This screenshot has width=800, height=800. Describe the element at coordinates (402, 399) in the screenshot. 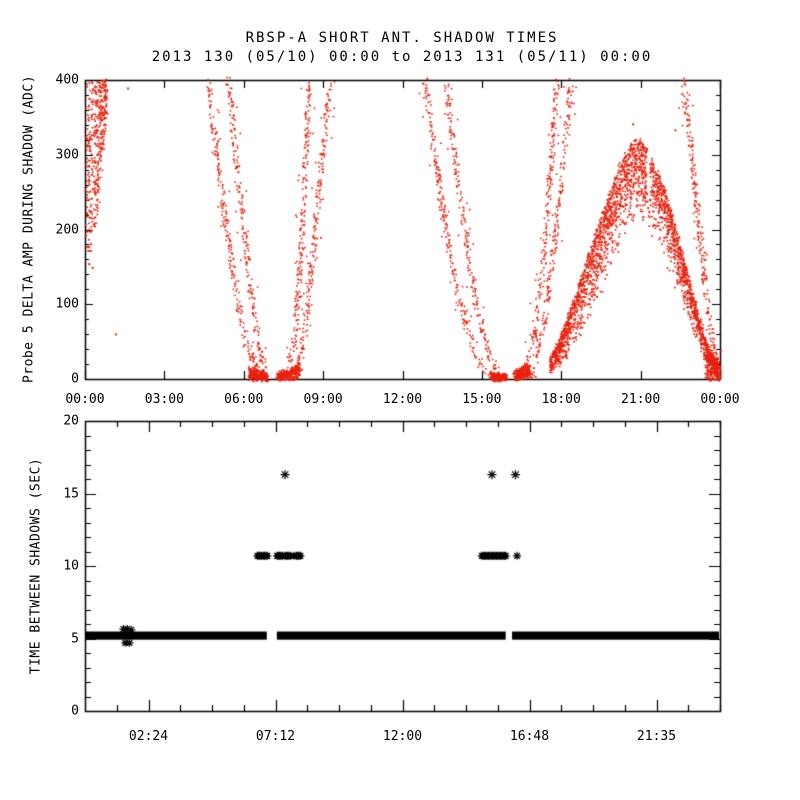

I see `top-x-tick-label: 12:00` at that location.